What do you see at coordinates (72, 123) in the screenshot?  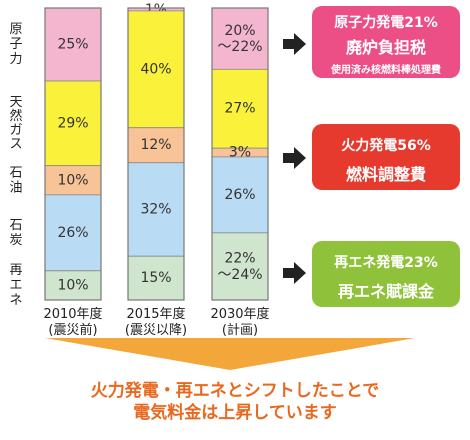 I see `label-gas-0: 29%` at bounding box center [72, 123].